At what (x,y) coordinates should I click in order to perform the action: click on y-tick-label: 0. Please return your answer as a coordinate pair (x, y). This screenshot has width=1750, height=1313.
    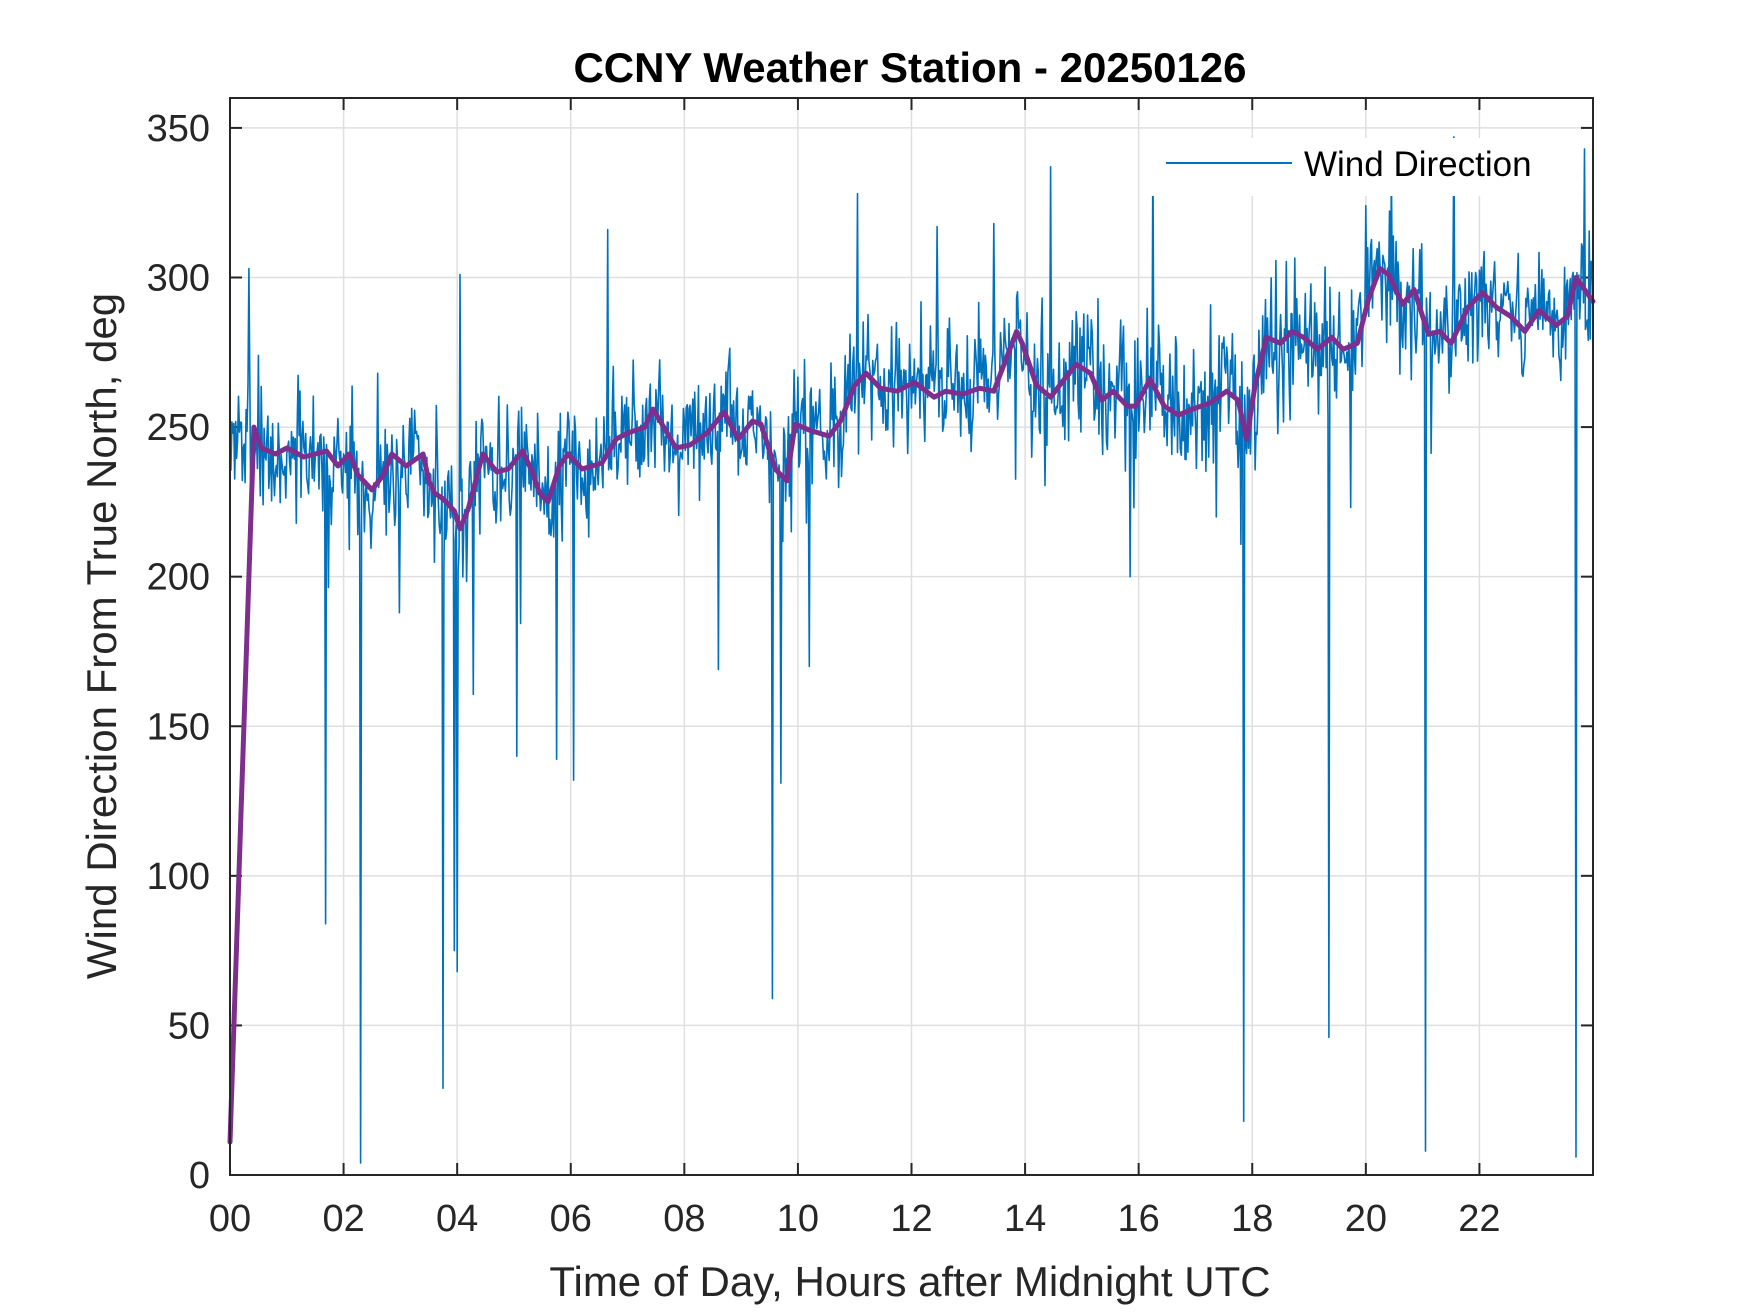
    Looking at the image, I should click on (199, 1176).